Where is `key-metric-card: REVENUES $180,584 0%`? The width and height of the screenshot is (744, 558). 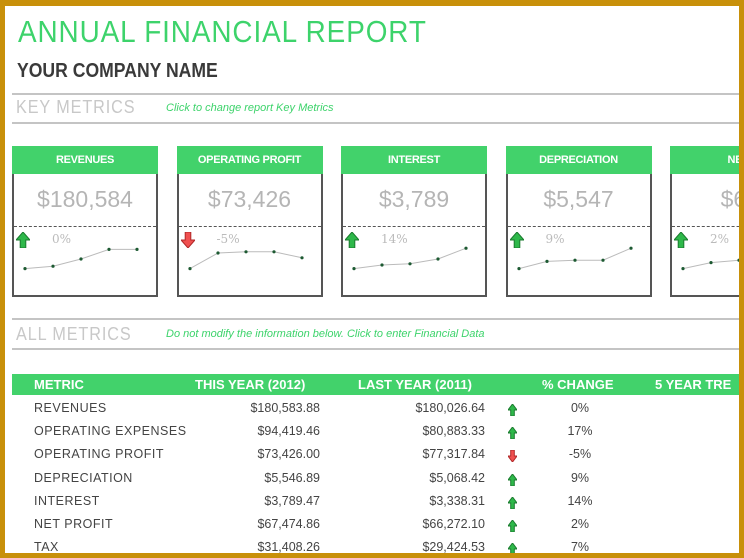
key-metric-card: REVENUES $180,584 0% is located at coordinates (85, 221).